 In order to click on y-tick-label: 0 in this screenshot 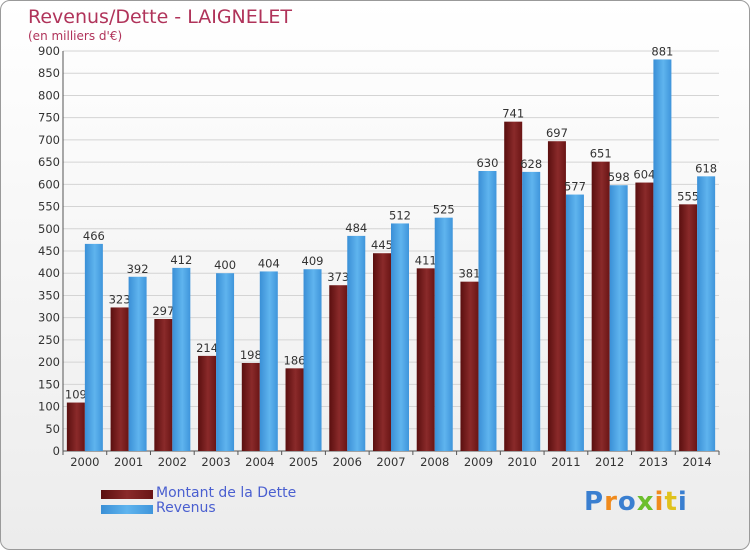, I will do `click(56, 451)`.